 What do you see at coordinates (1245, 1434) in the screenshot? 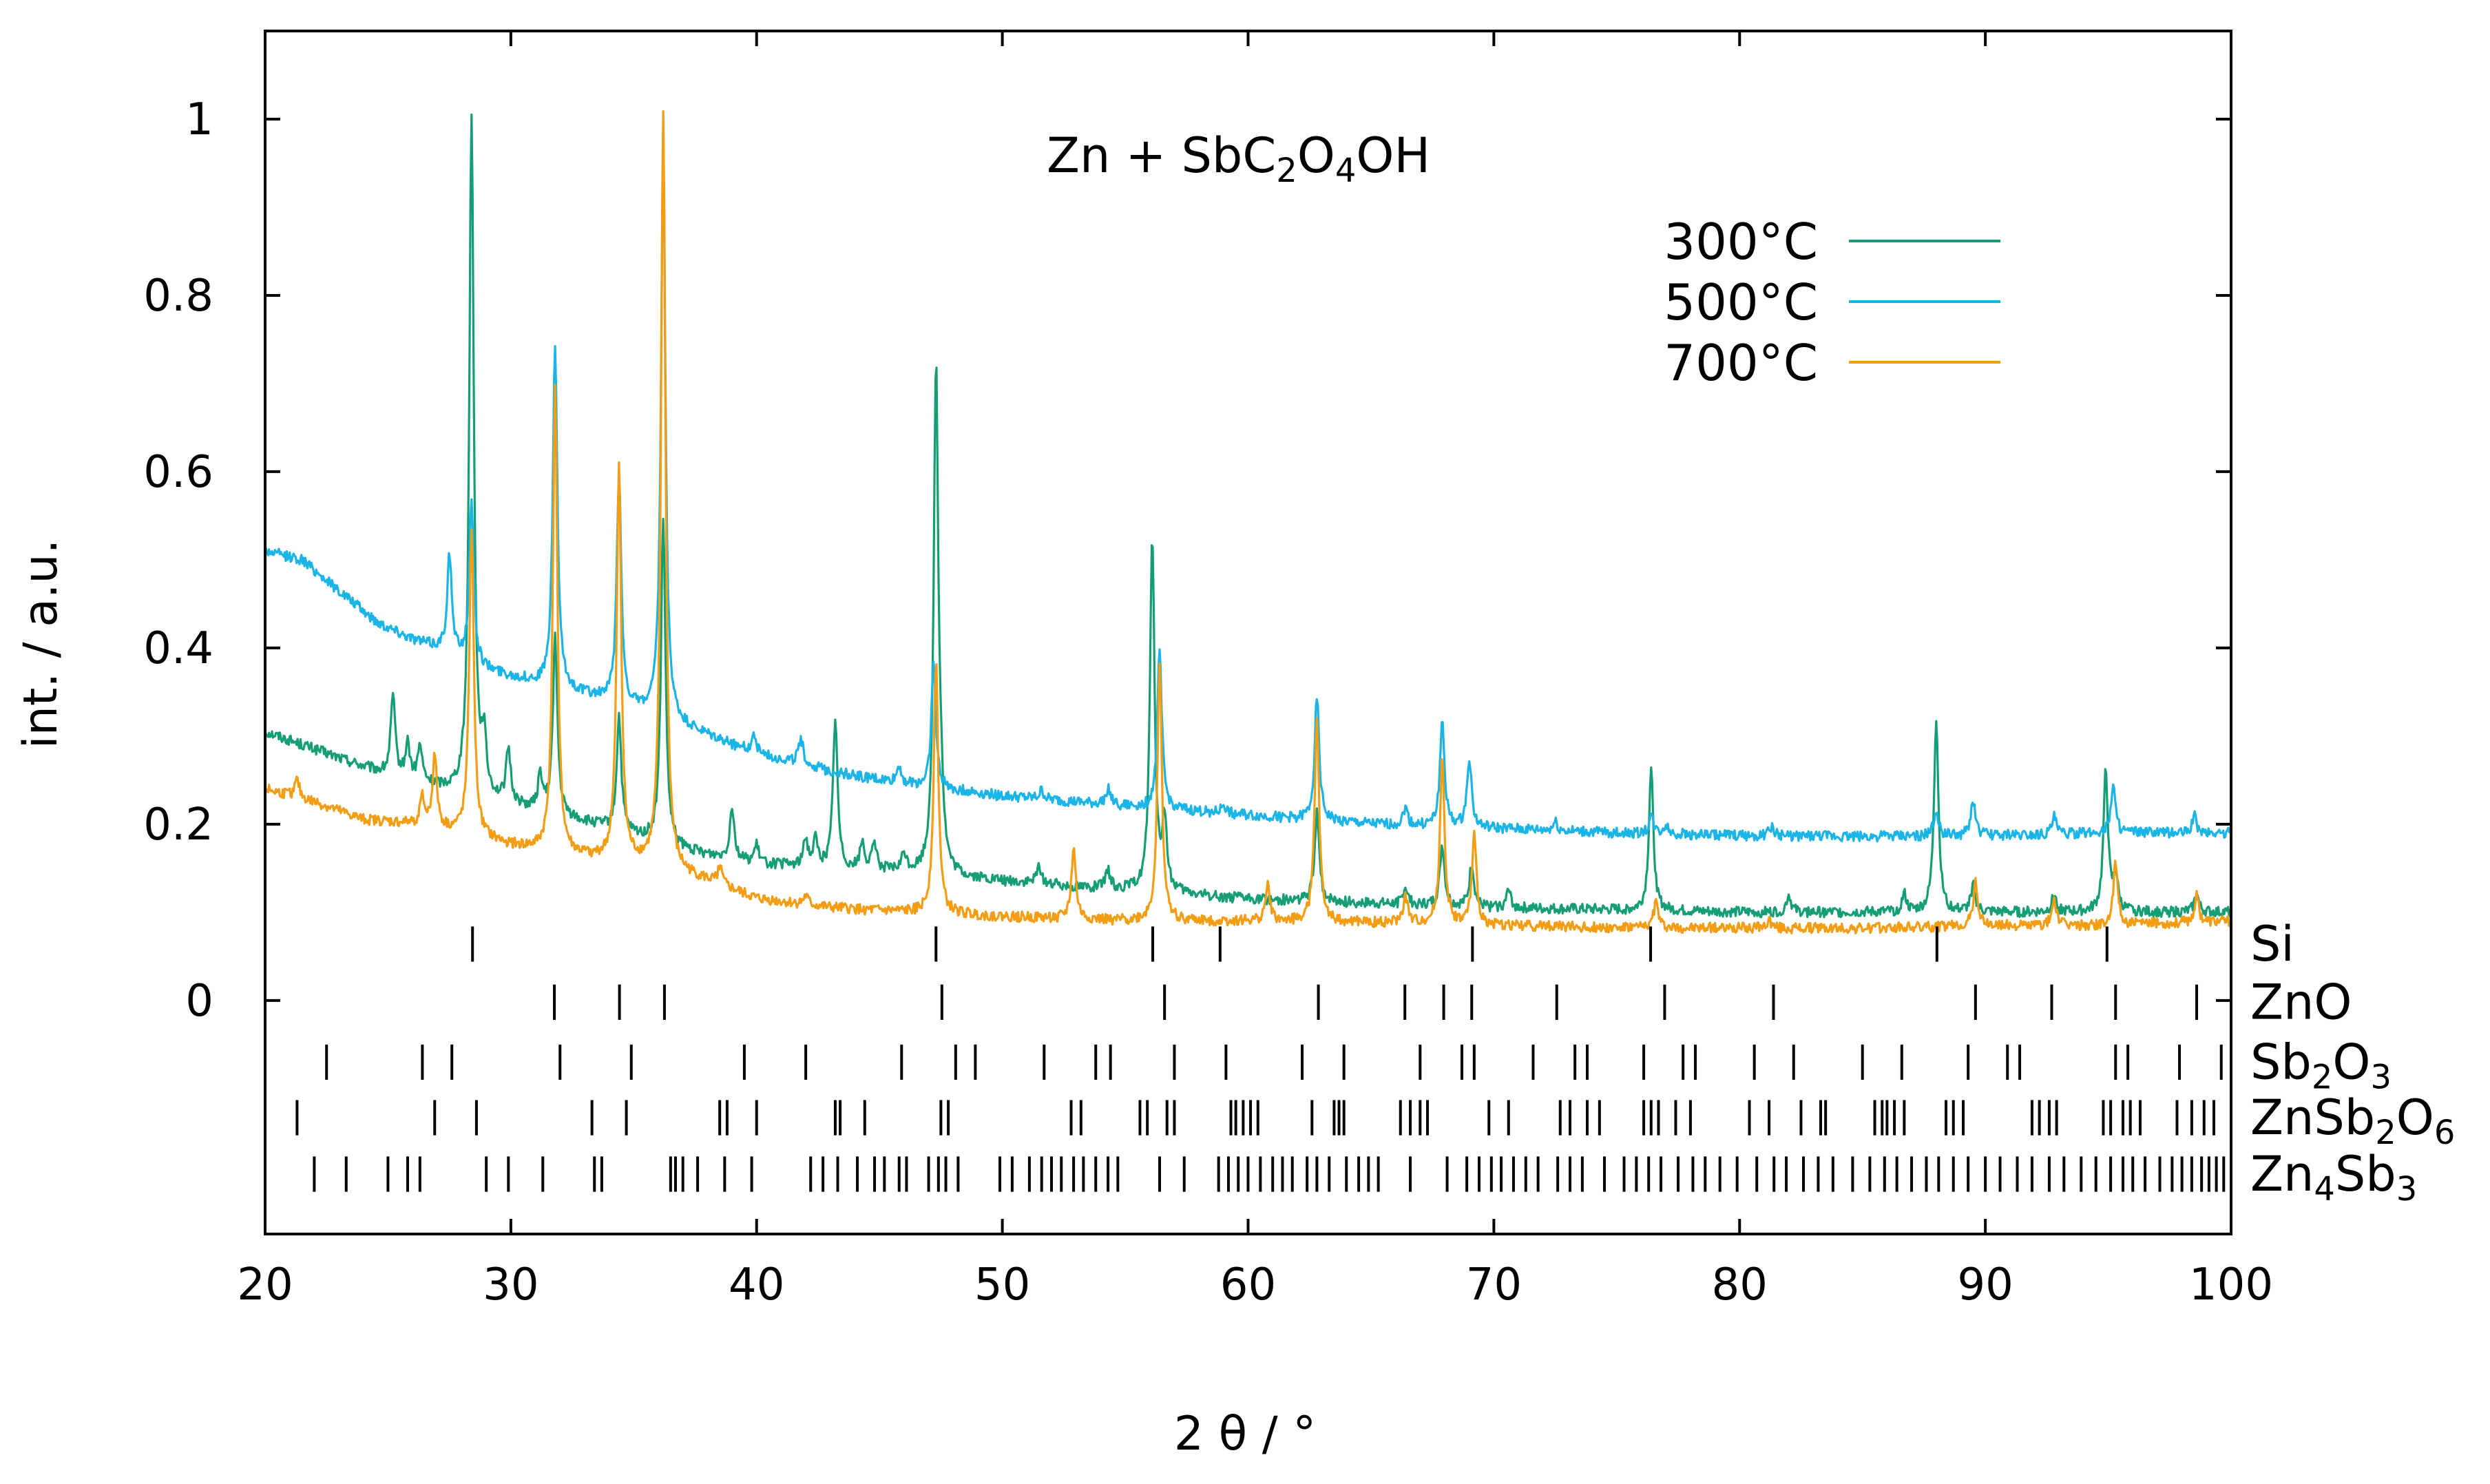
I see `x-axis-title: 2 θ / °` at bounding box center [1245, 1434].